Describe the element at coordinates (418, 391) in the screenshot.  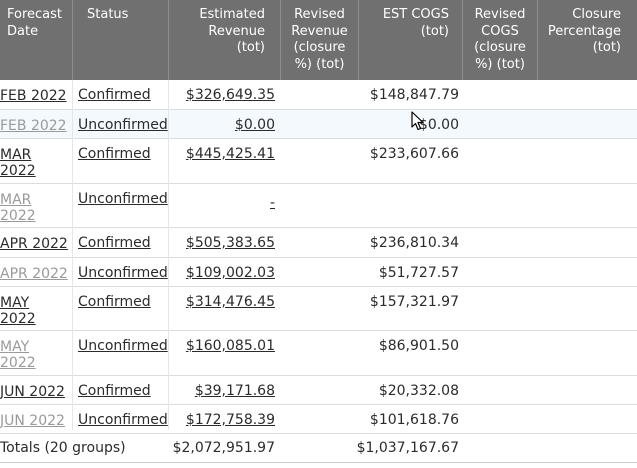
I see `est-cogs-value: $20,332.08` at that location.